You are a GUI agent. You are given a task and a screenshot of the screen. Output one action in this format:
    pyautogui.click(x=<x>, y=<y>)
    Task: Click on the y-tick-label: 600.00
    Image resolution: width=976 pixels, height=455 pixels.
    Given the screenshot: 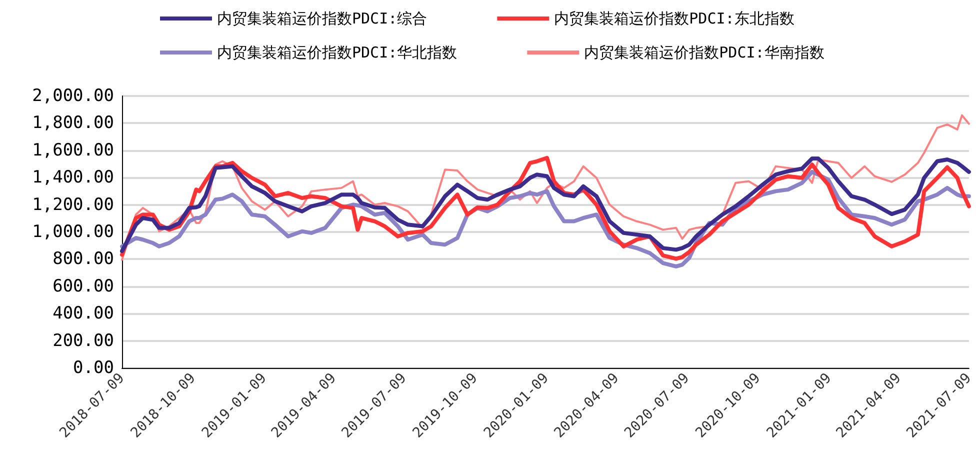 What is the action you would take?
    pyautogui.click(x=83, y=286)
    